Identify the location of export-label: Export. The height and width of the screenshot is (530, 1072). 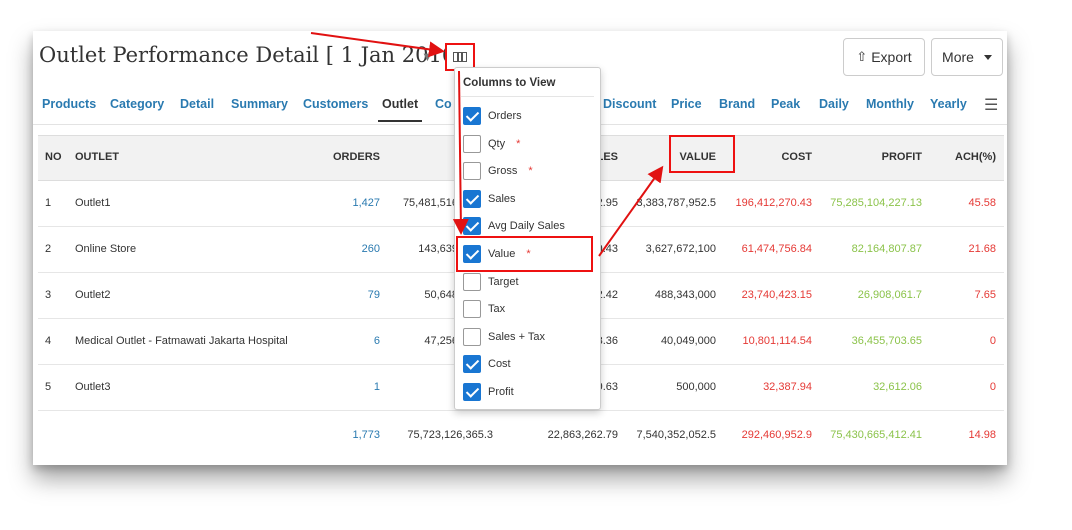
(891, 57).